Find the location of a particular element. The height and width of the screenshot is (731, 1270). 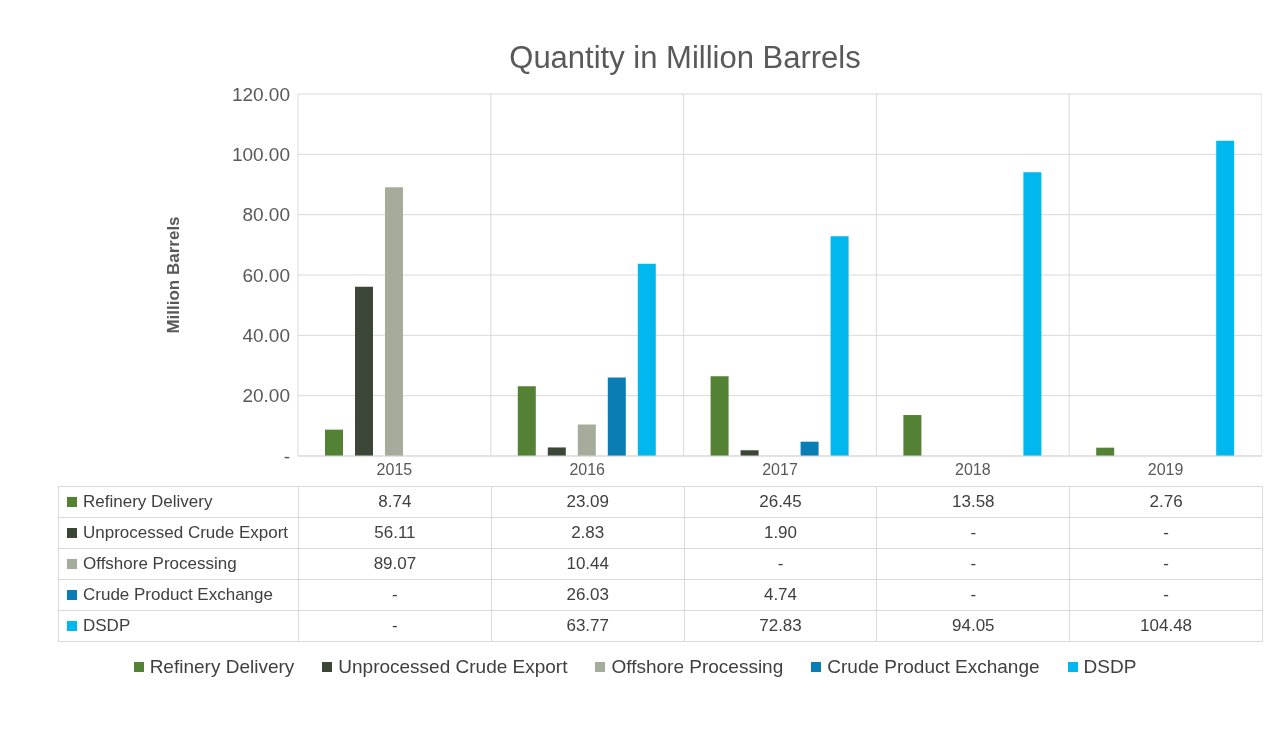

x-tick-label: 2017 is located at coordinates (780, 470).